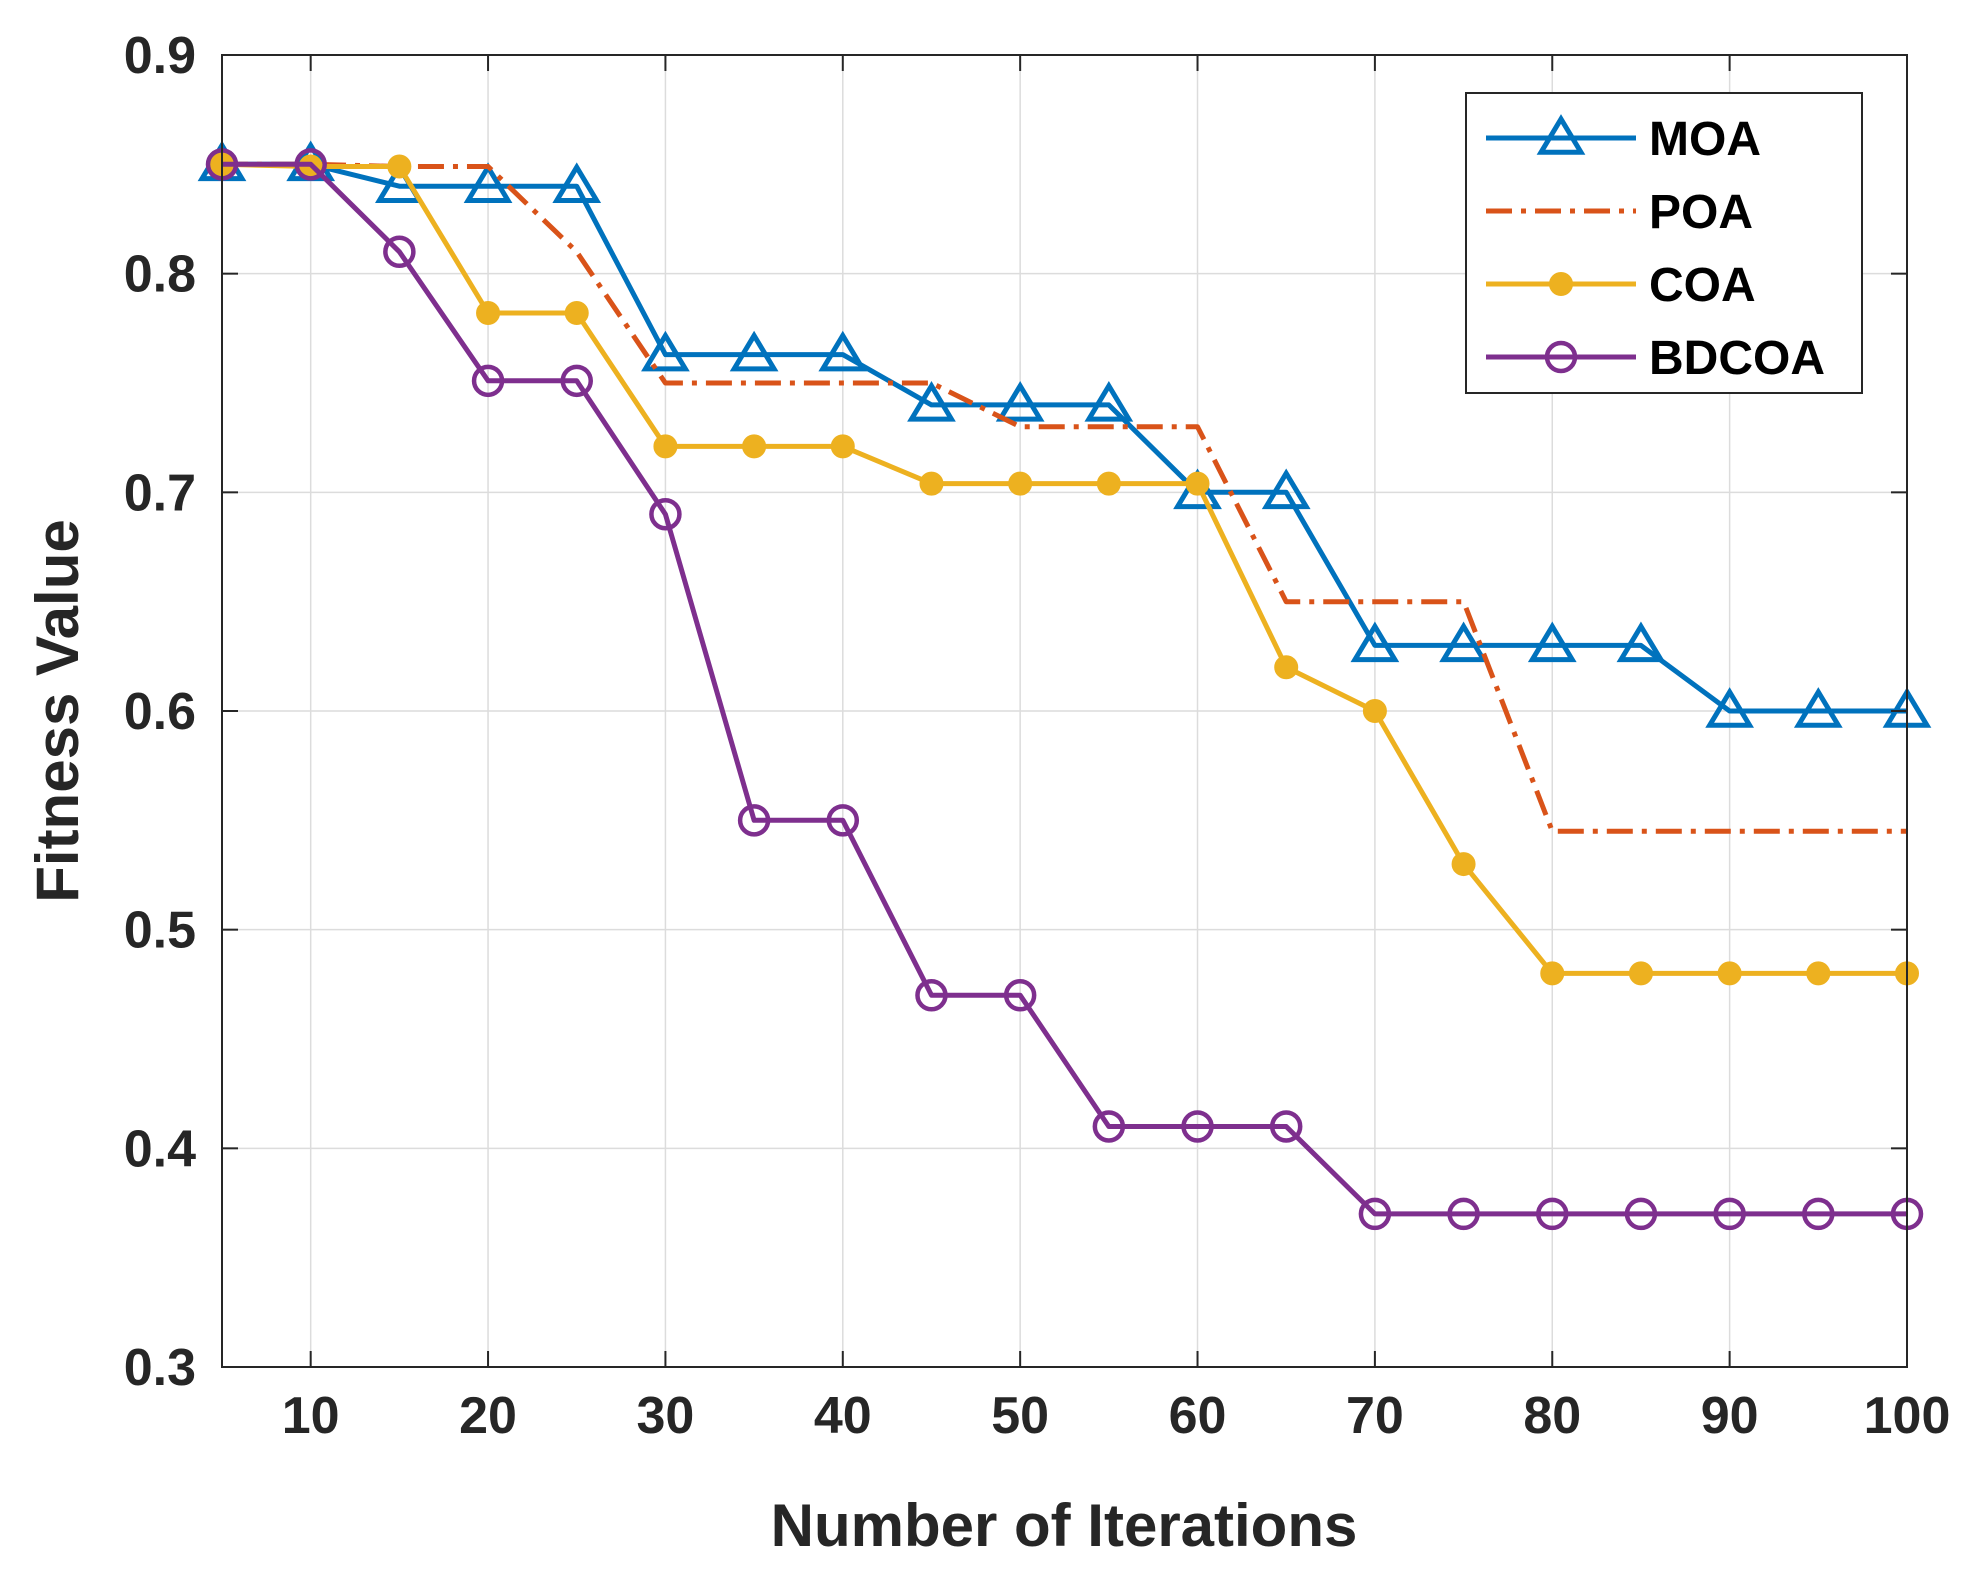 This screenshot has width=1971, height=1579. I want to click on y-tick-label: 0.8, so click(160, 275).